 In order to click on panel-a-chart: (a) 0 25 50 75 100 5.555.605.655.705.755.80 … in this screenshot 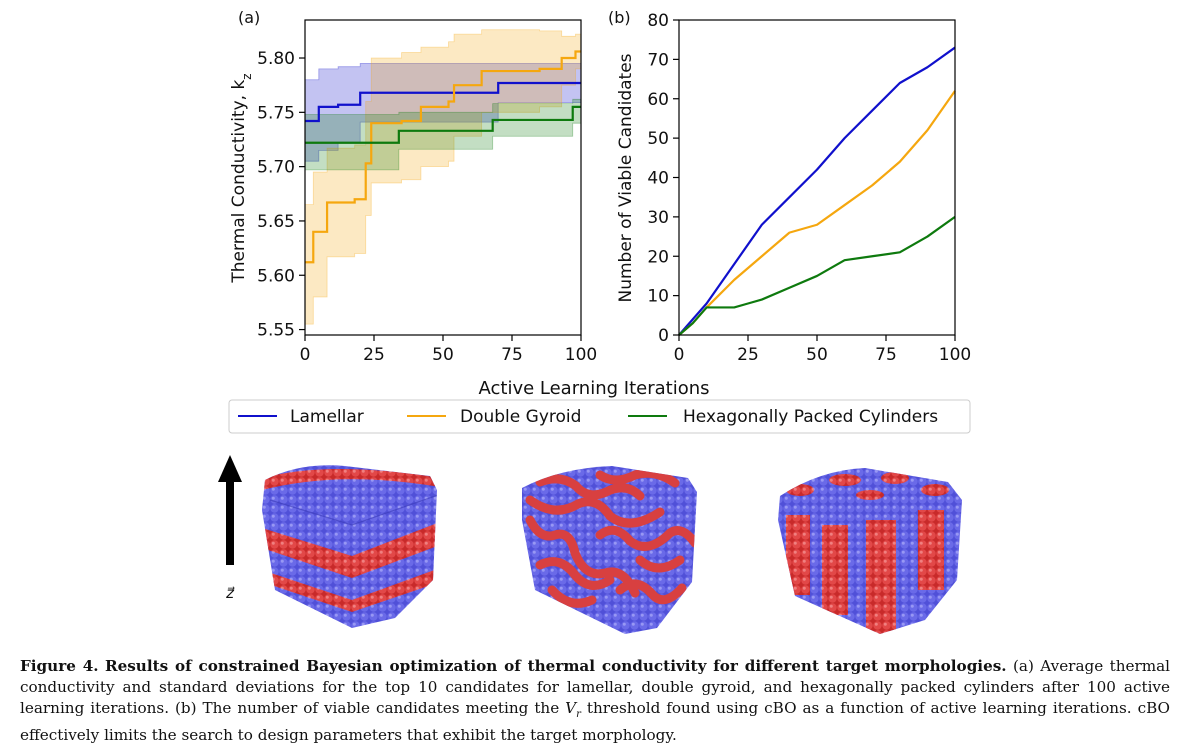, I will do `click(413, 186)`.